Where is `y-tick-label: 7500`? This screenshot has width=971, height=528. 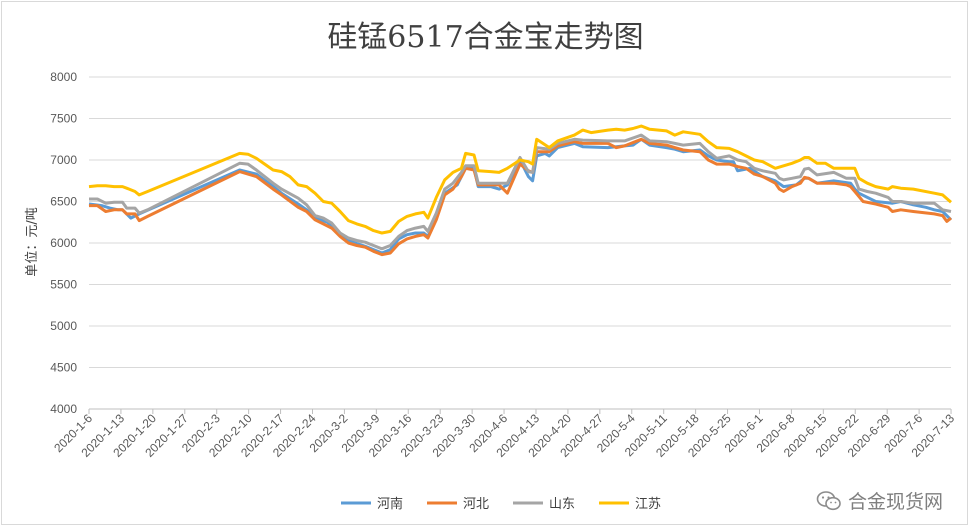
y-tick-label: 7500 is located at coordinates (63, 119).